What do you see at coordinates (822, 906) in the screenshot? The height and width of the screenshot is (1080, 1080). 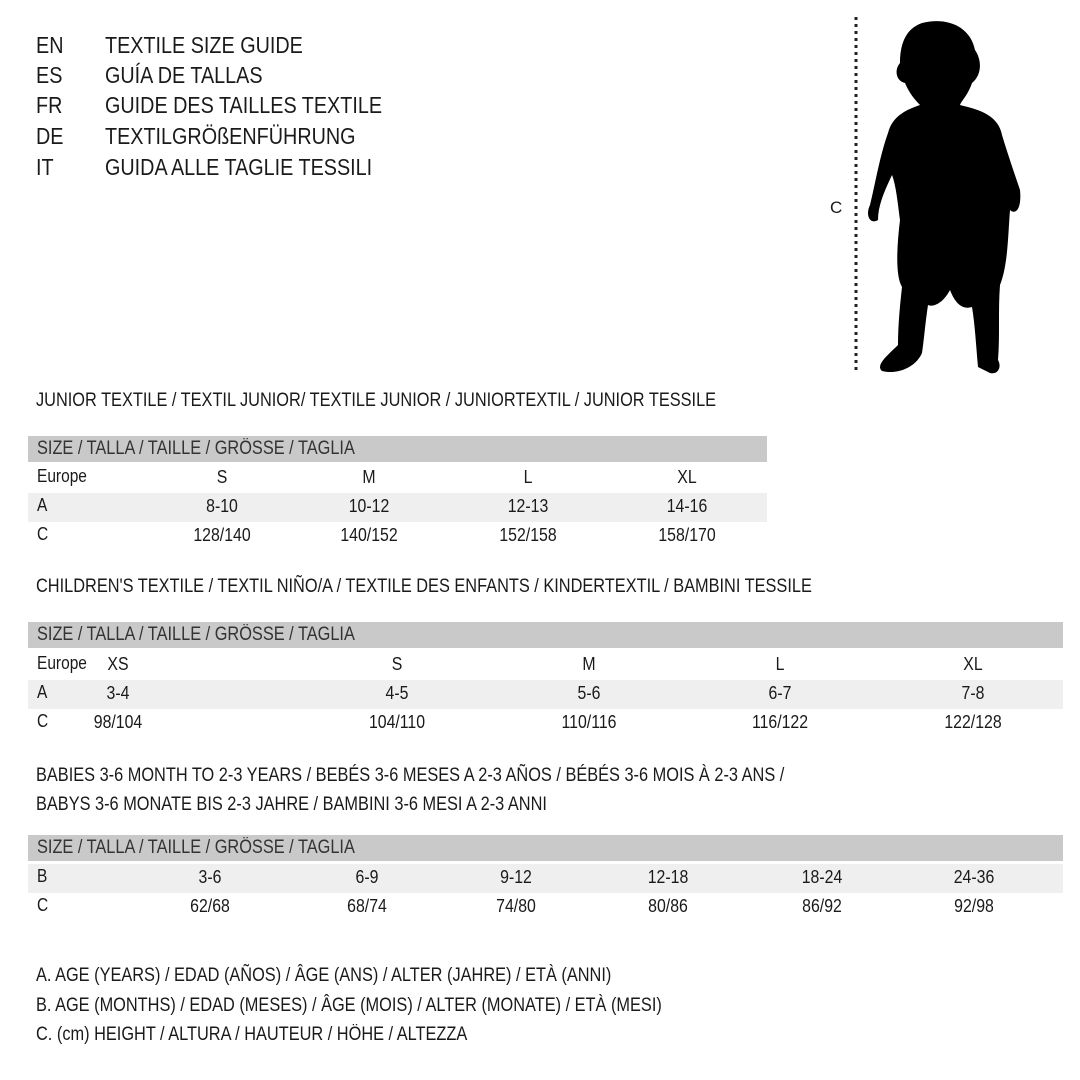 I see `table-cell: 86/92` at bounding box center [822, 906].